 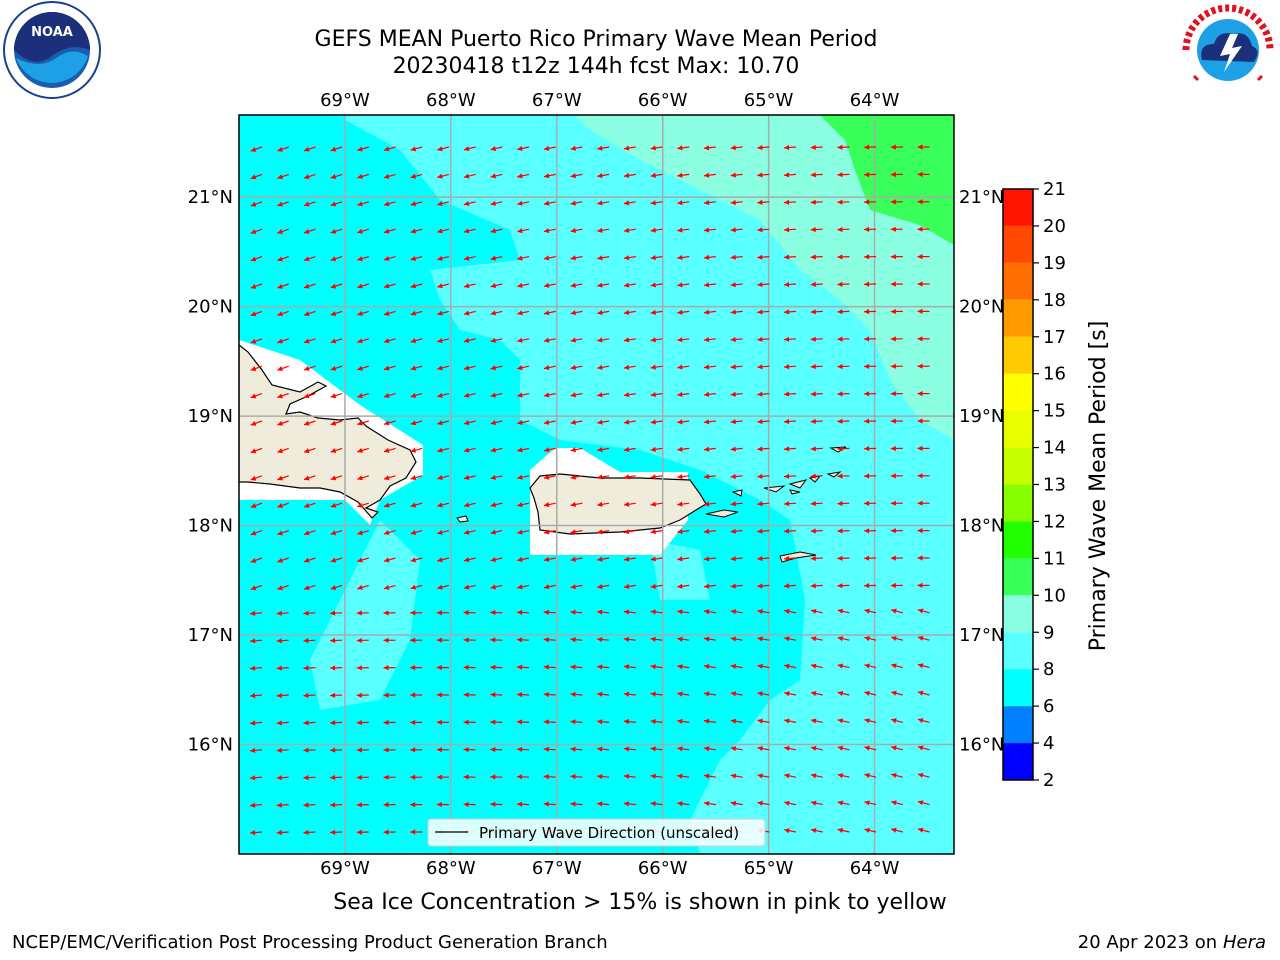 What do you see at coordinates (1048, 743) in the screenshot?
I see `colorbar-tick-label: 4` at bounding box center [1048, 743].